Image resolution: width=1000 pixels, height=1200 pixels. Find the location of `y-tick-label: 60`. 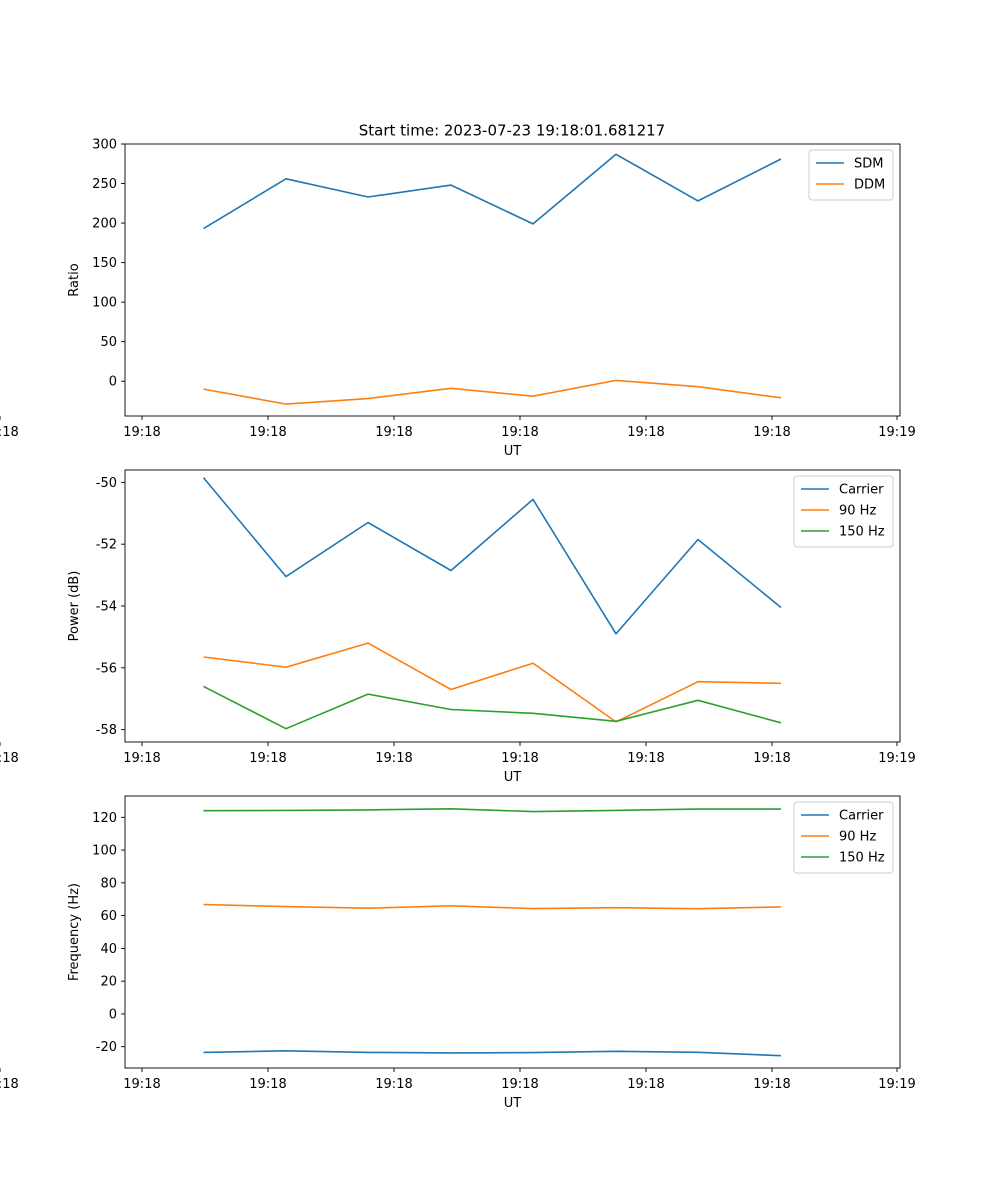

y-tick-label: 60 is located at coordinates (108, 916).